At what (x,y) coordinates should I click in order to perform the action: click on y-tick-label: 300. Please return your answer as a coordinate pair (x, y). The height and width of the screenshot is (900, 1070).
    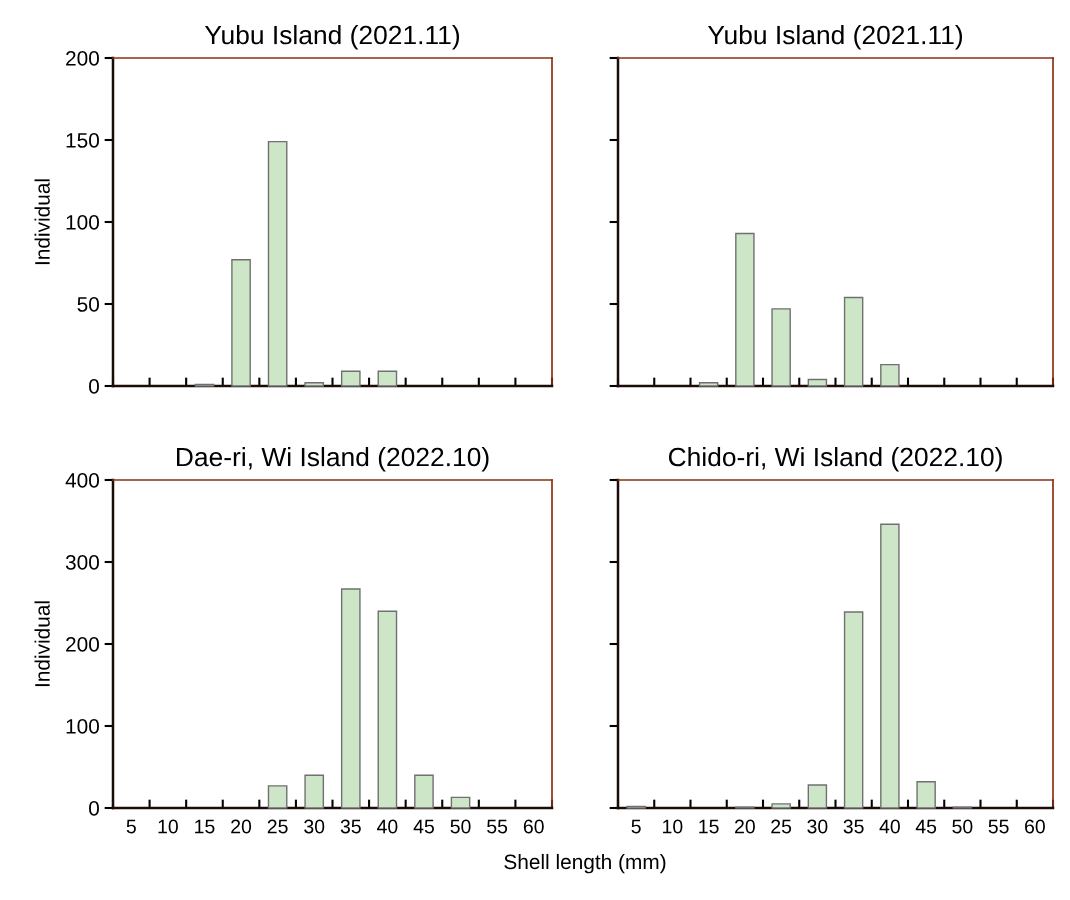
    Looking at the image, I should click on (82, 562).